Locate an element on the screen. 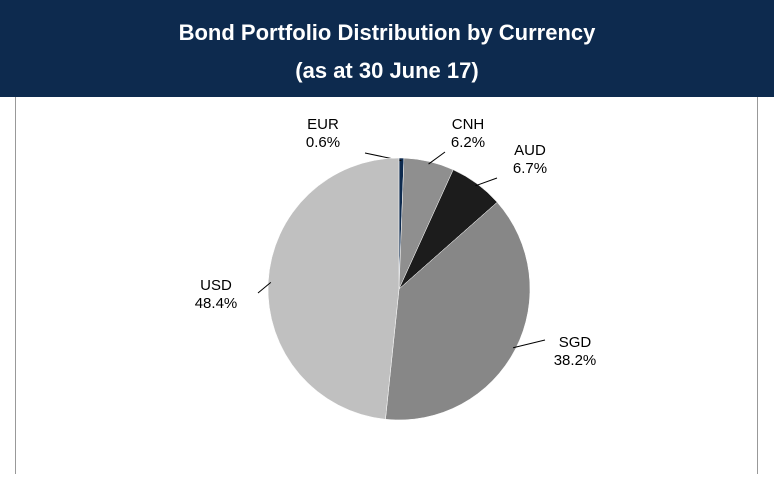  chart-title: Bond Portfolio Distribution by Currency is located at coordinates (388, 32).